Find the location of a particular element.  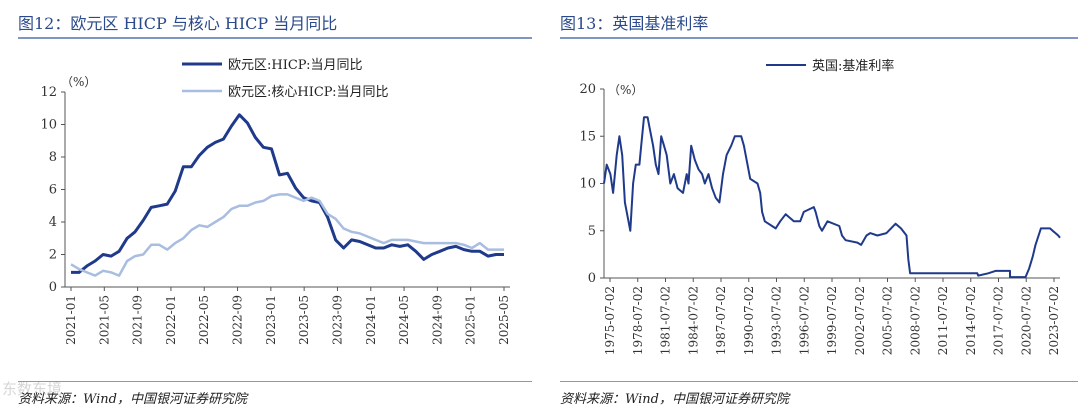

uk-rate-x-tick-label: 2002-07-02 is located at coordinates (860, 320).